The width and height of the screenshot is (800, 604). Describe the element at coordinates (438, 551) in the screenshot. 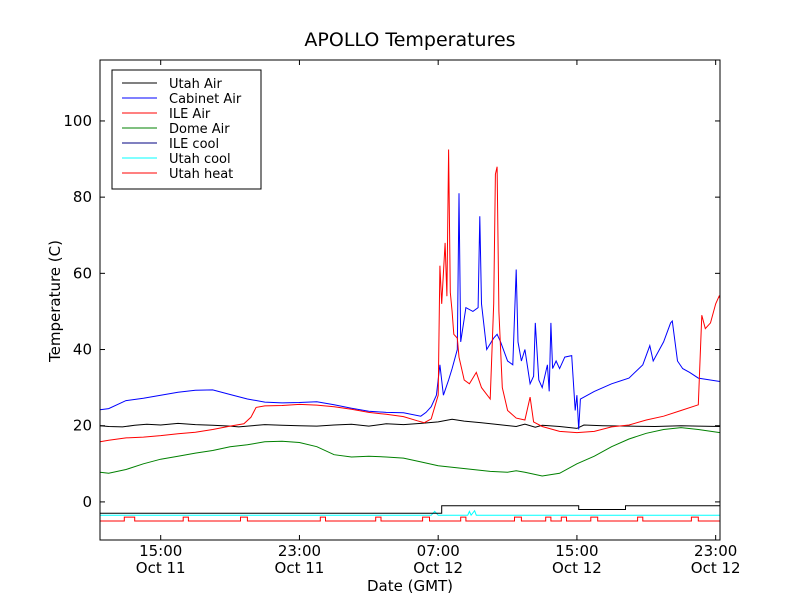

I see `x-tick-label-time: 07:00` at that location.